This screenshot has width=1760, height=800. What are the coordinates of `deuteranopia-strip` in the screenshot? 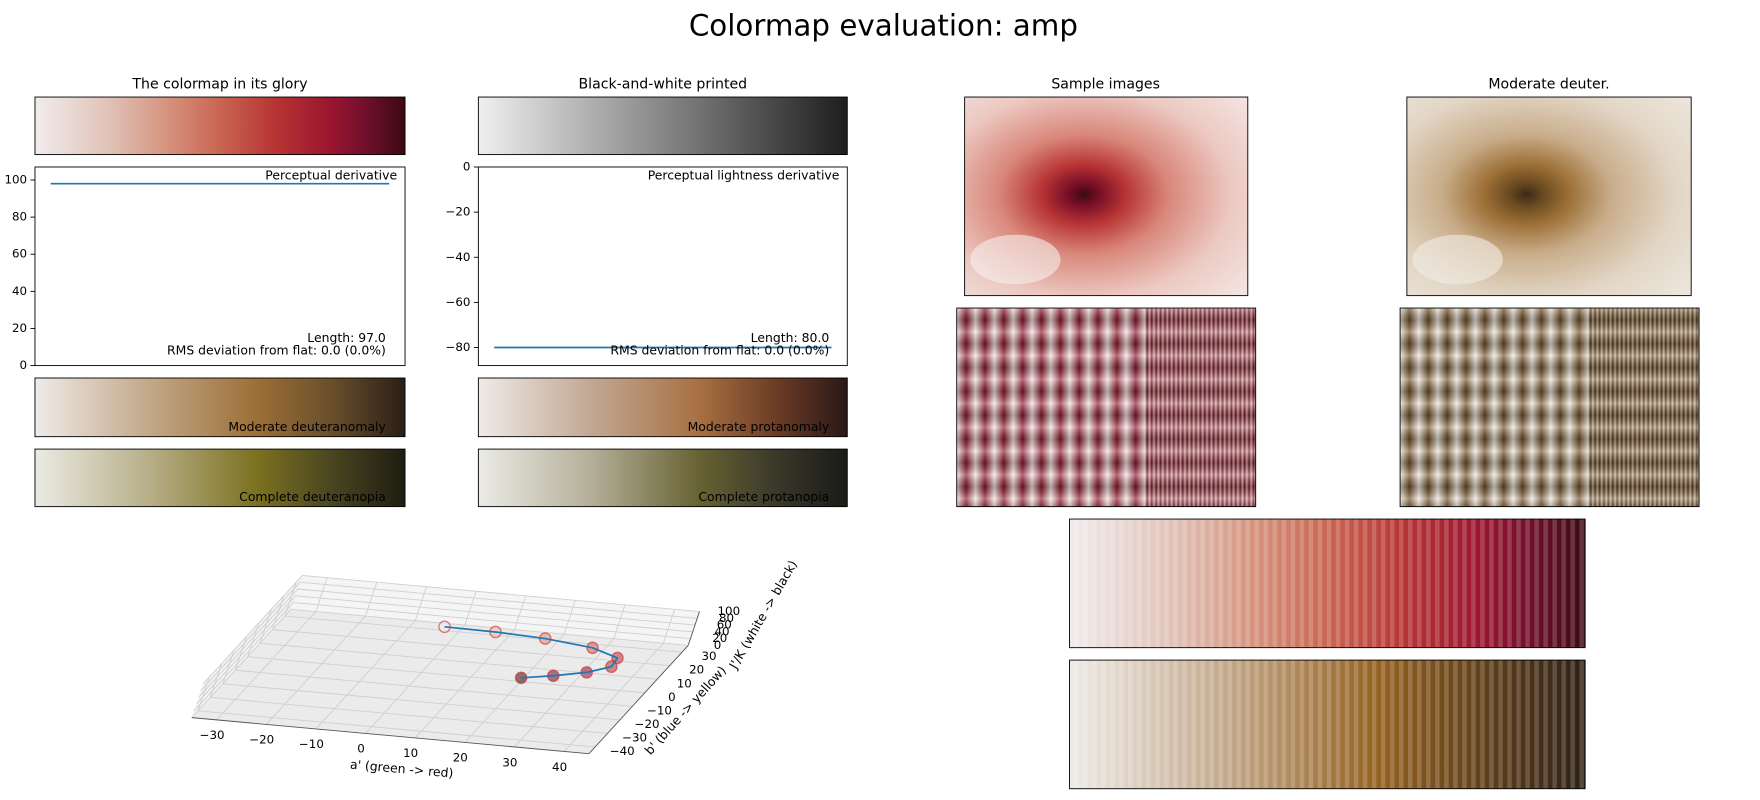 It's located at (220, 478).